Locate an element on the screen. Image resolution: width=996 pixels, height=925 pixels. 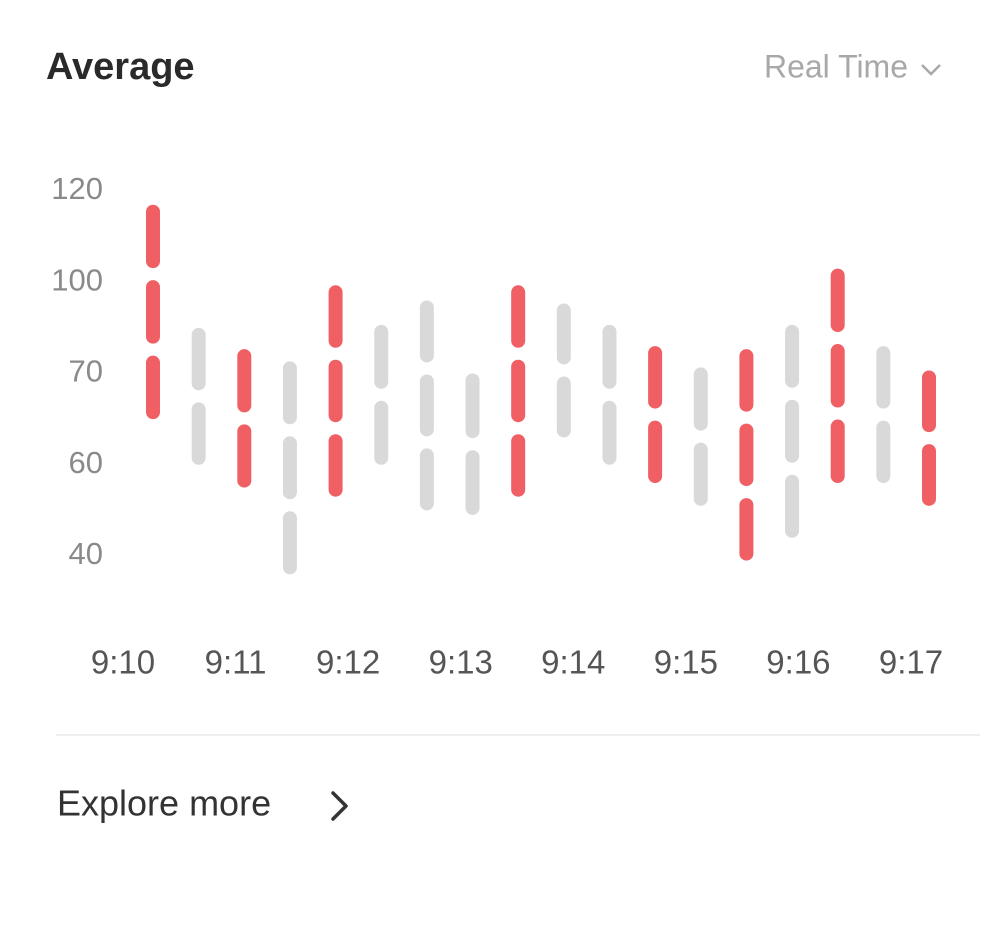
y-tick-label: 100 is located at coordinates (77, 279).